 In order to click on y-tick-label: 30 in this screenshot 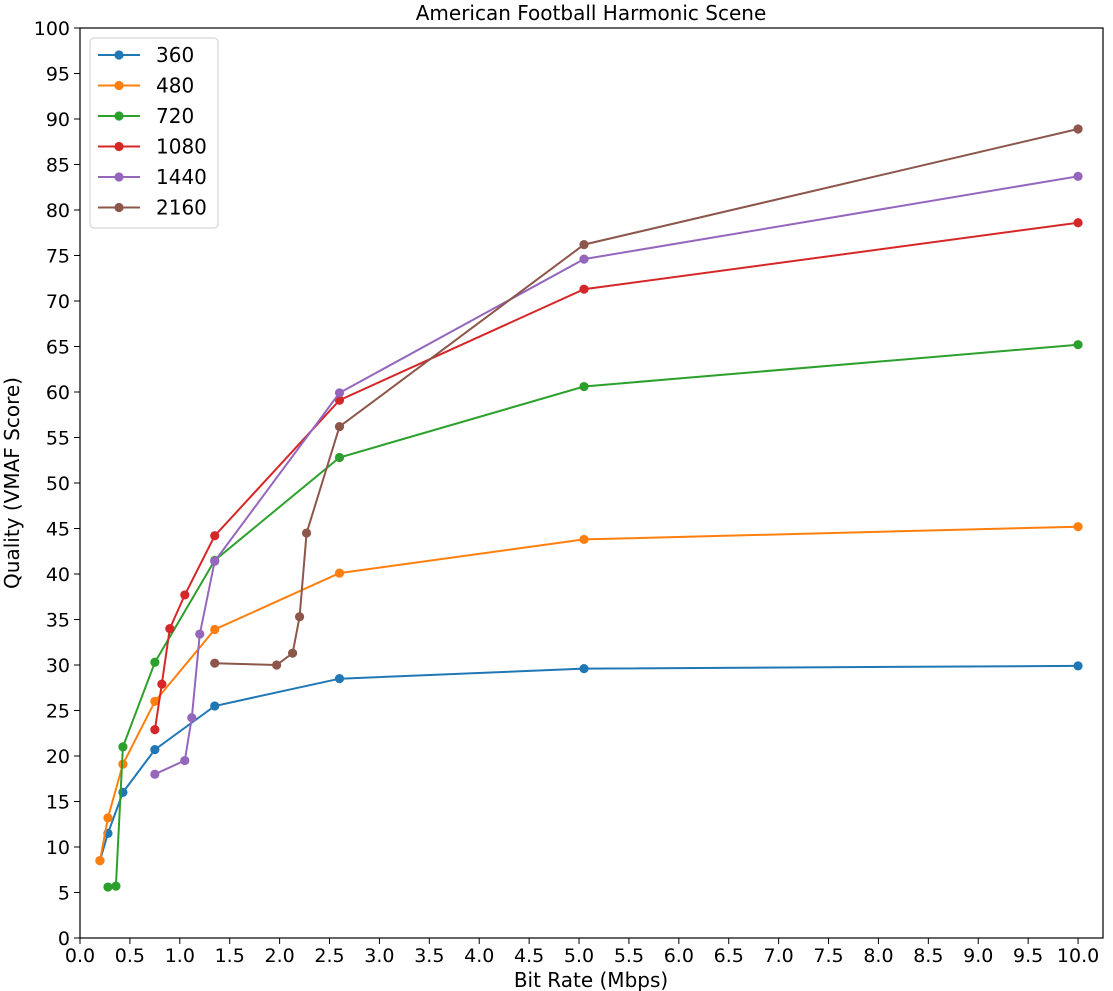, I will do `click(58, 666)`.